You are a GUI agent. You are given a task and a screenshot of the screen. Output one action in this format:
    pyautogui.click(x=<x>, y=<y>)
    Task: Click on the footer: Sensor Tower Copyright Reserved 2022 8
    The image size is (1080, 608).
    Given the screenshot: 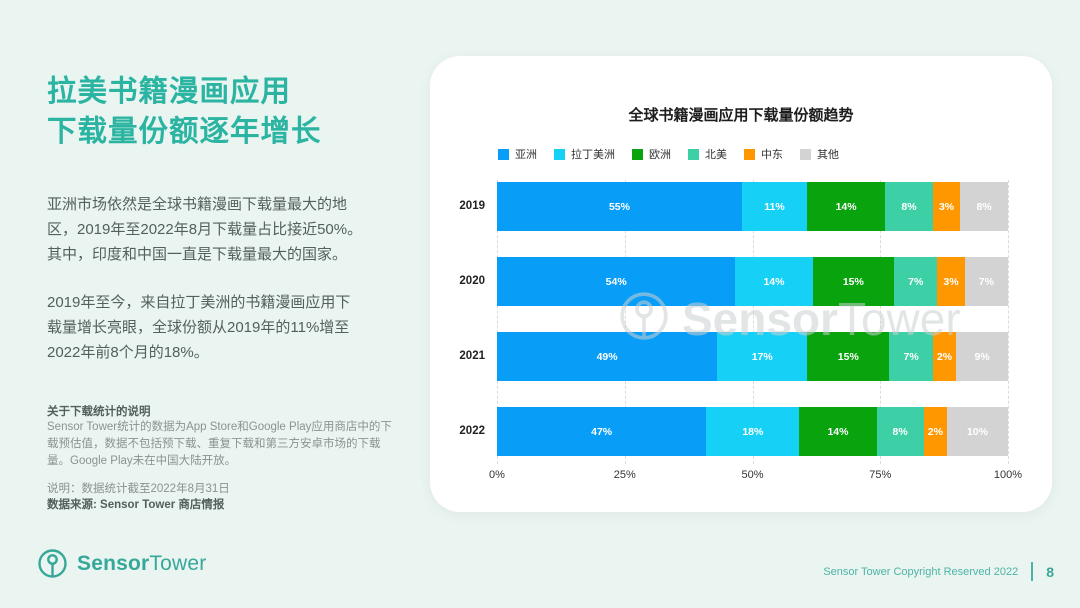 What is the action you would take?
    pyautogui.click(x=938, y=571)
    